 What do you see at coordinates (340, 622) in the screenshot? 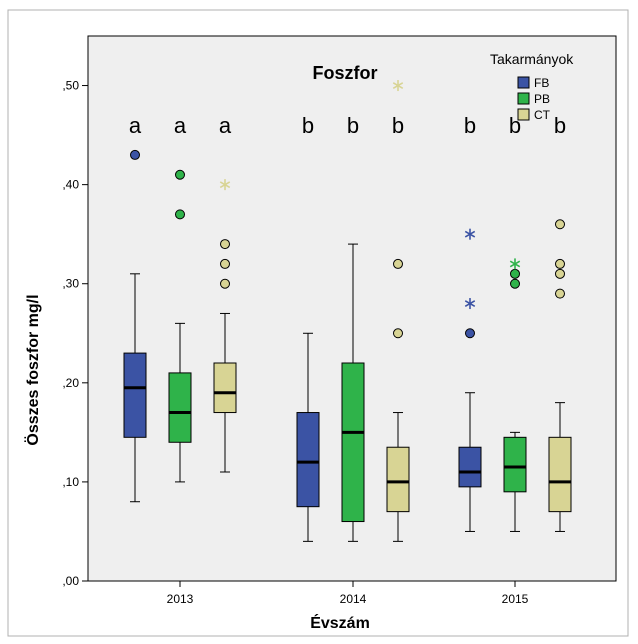
I see `x-axis-title: Évszám` at bounding box center [340, 622].